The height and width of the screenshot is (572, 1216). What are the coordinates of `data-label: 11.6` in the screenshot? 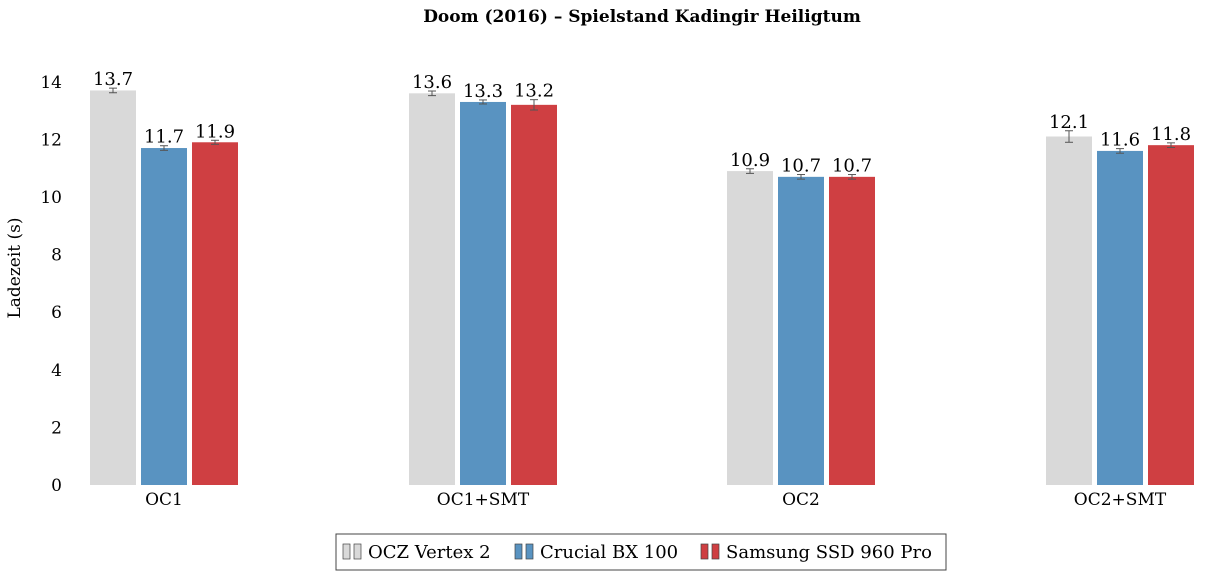 It's located at (1120, 140).